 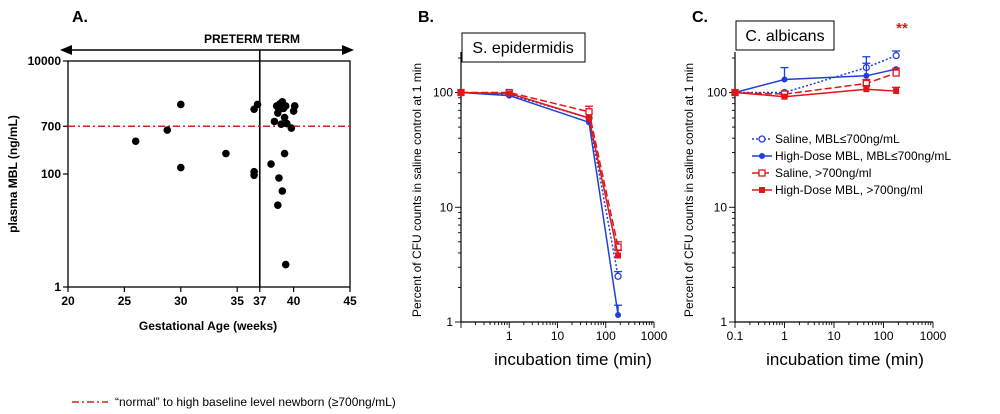 What do you see at coordinates (845, 359) in the screenshot?
I see `panel-c-xlabel: incubation time (min)` at bounding box center [845, 359].